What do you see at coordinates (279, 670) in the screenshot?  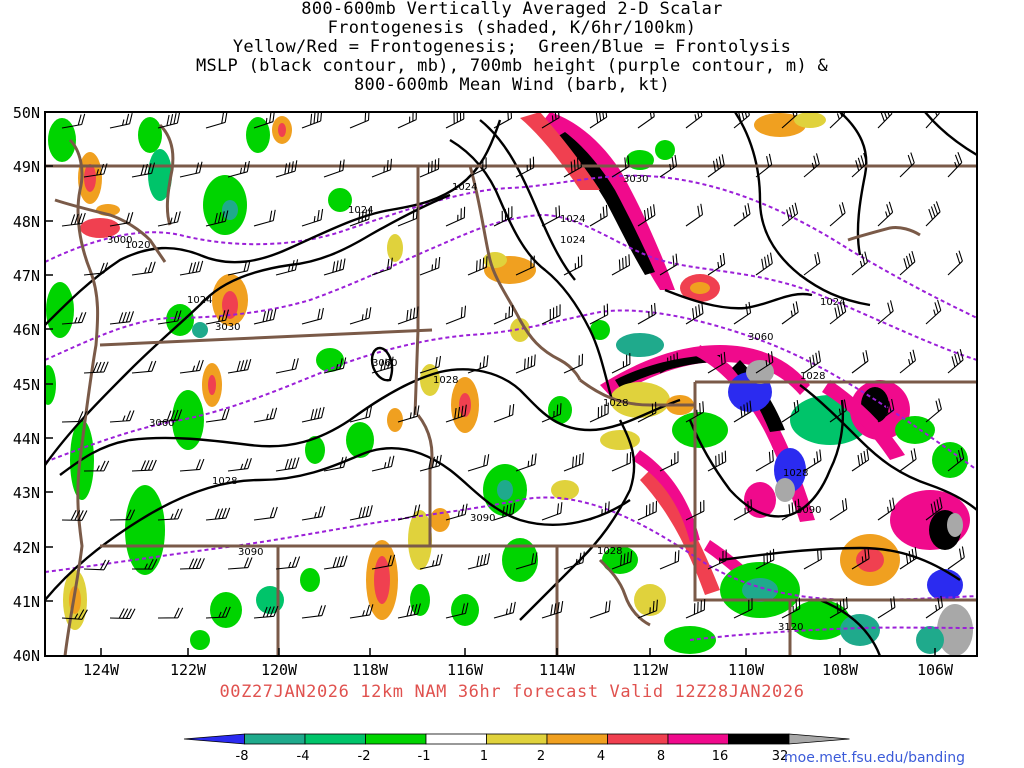 I see `lon-label: 120W` at bounding box center [279, 670].